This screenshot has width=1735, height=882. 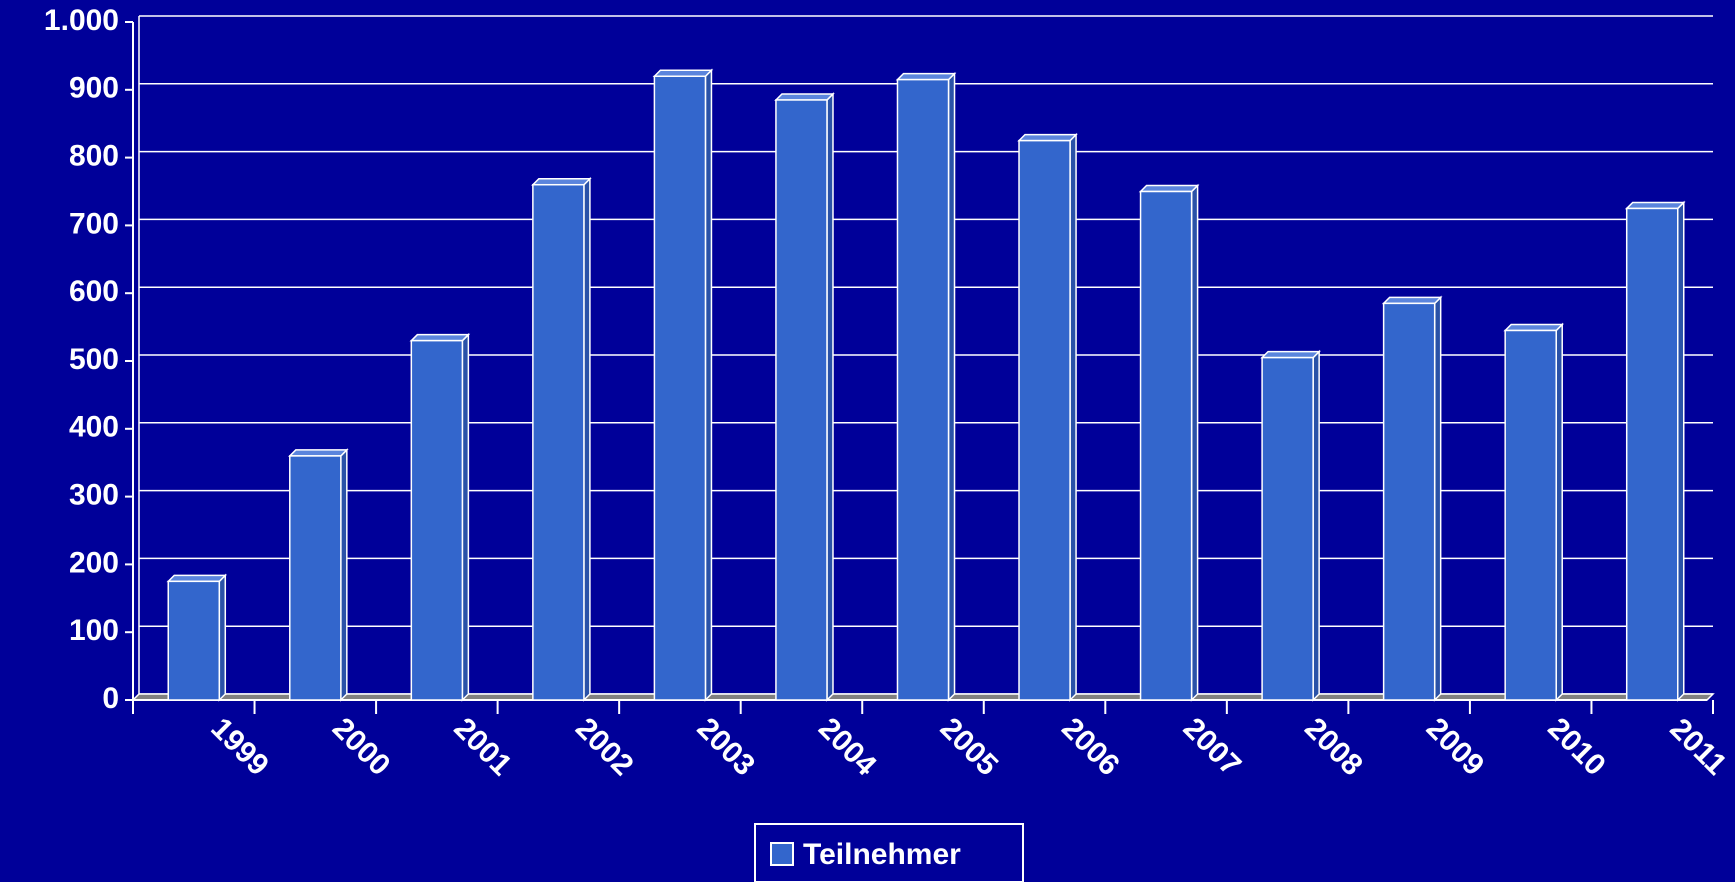 I want to click on y-tick-label: 600, so click(x=94, y=291).